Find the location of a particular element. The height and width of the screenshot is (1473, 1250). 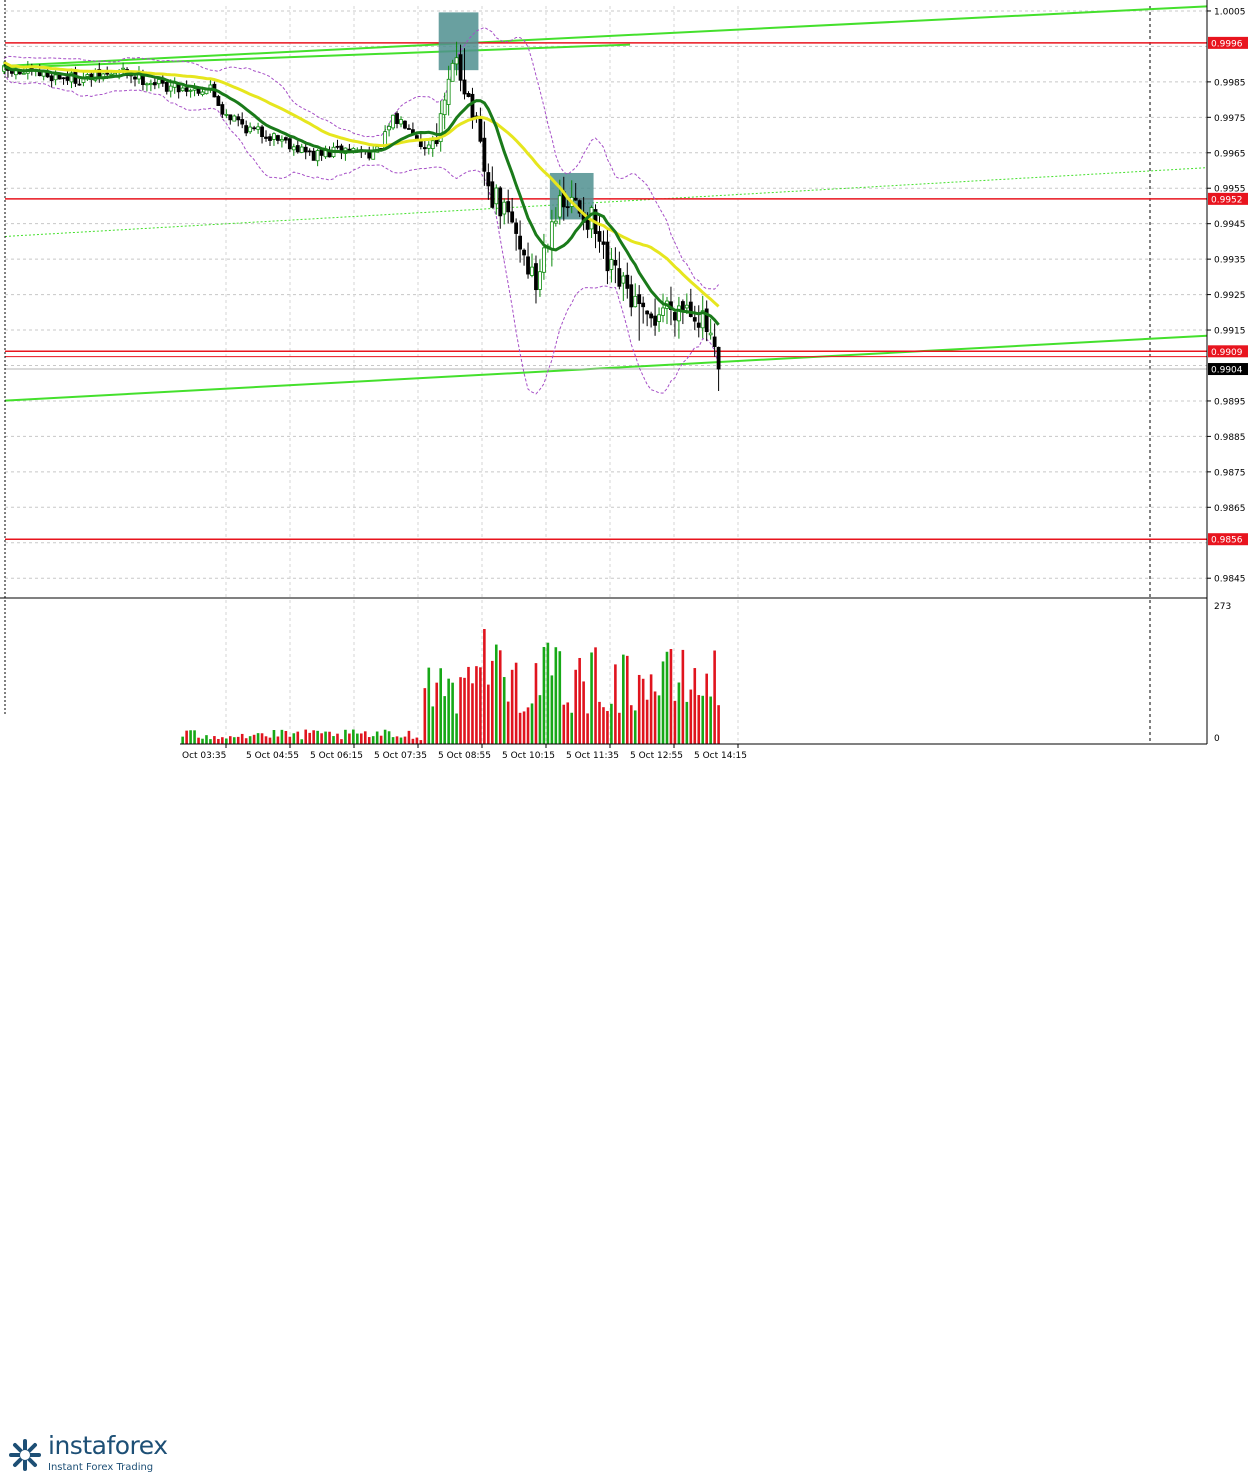

volume-max-label: 273 is located at coordinates (1222, 607).